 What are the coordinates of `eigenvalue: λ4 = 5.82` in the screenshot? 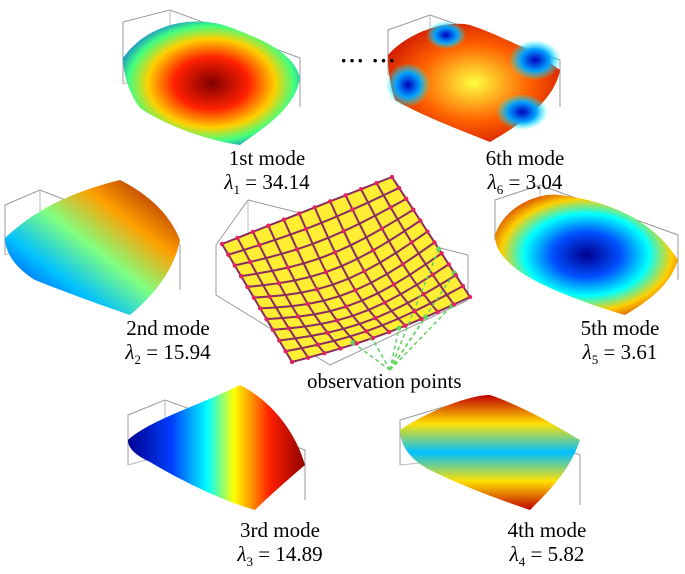 It's located at (547, 556).